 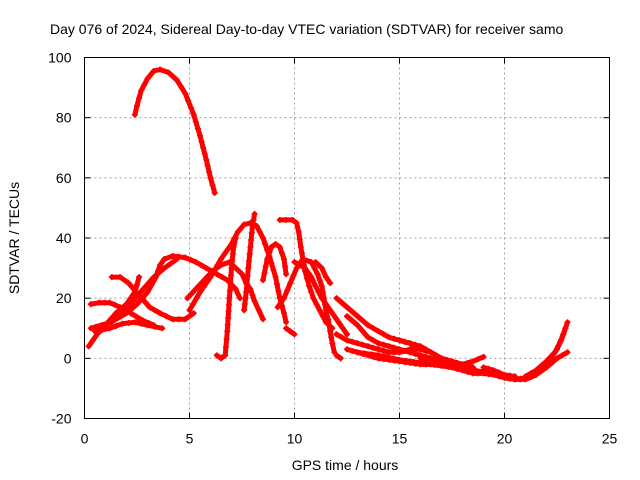 I want to click on x-tick-label: 20, so click(x=505, y=439).